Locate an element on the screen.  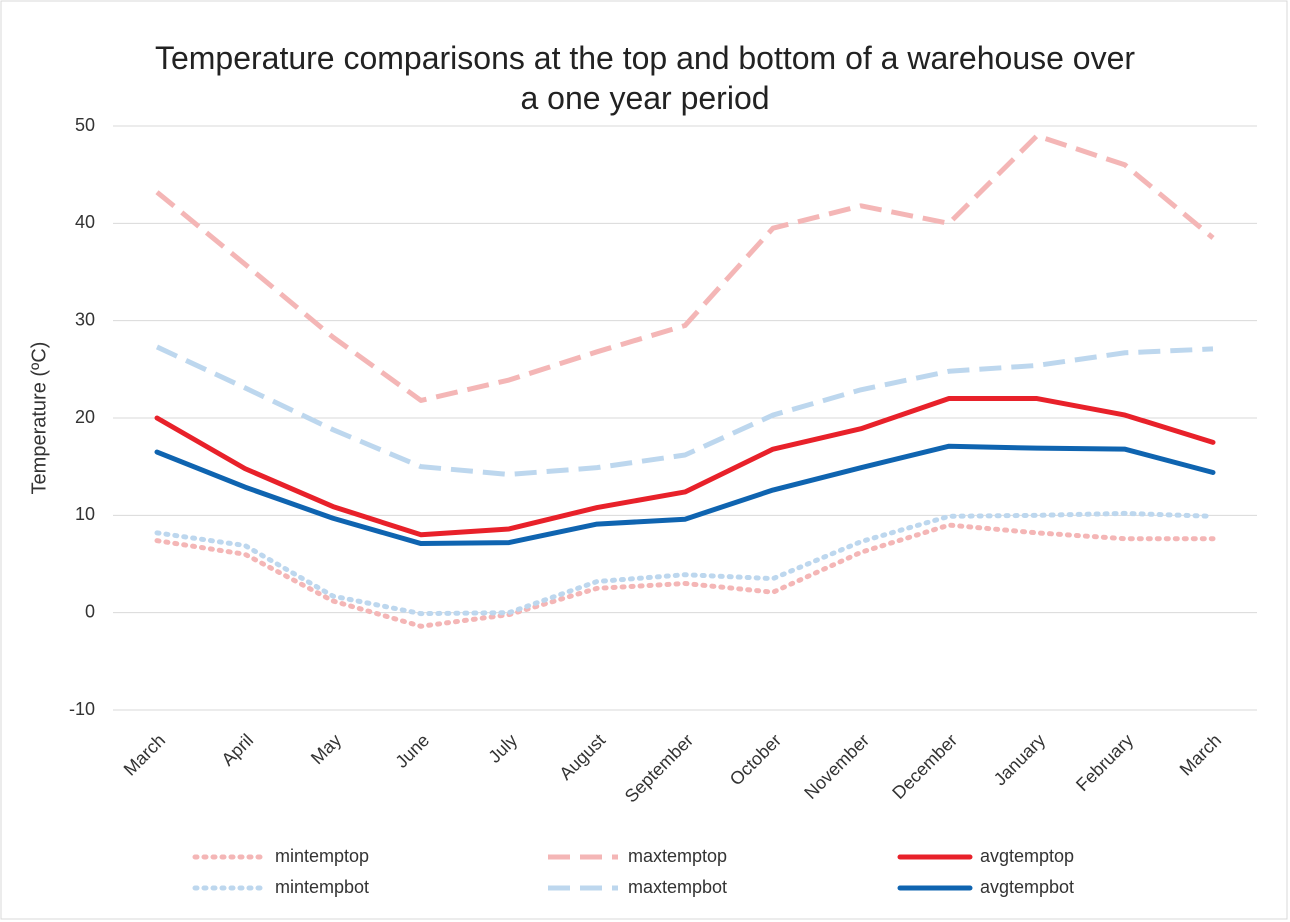
y-tick-label: 50 is located at coordinates (85, 125).